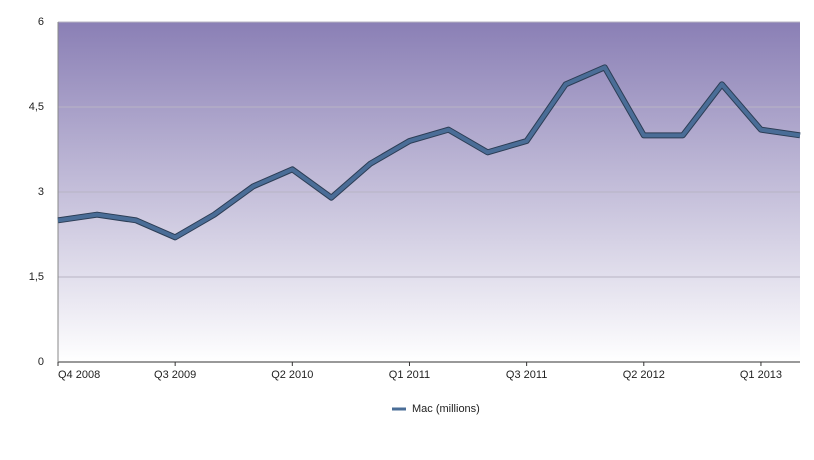  I want to click on y-tick-label: 4,5, so click(36, 107).